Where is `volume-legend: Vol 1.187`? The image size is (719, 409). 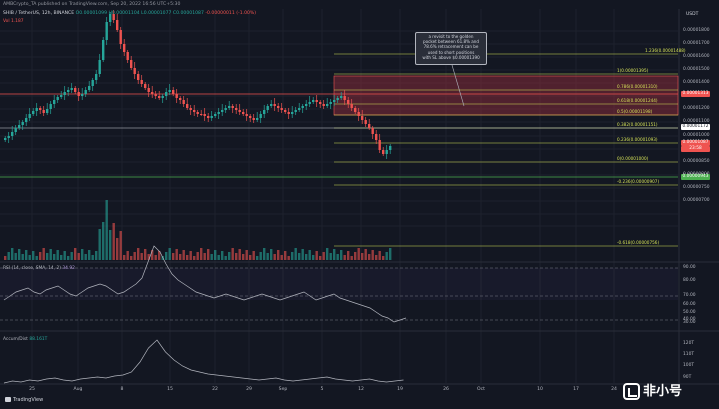
volume-legend: Vol 1.187 is located at coordinates (13, 21).